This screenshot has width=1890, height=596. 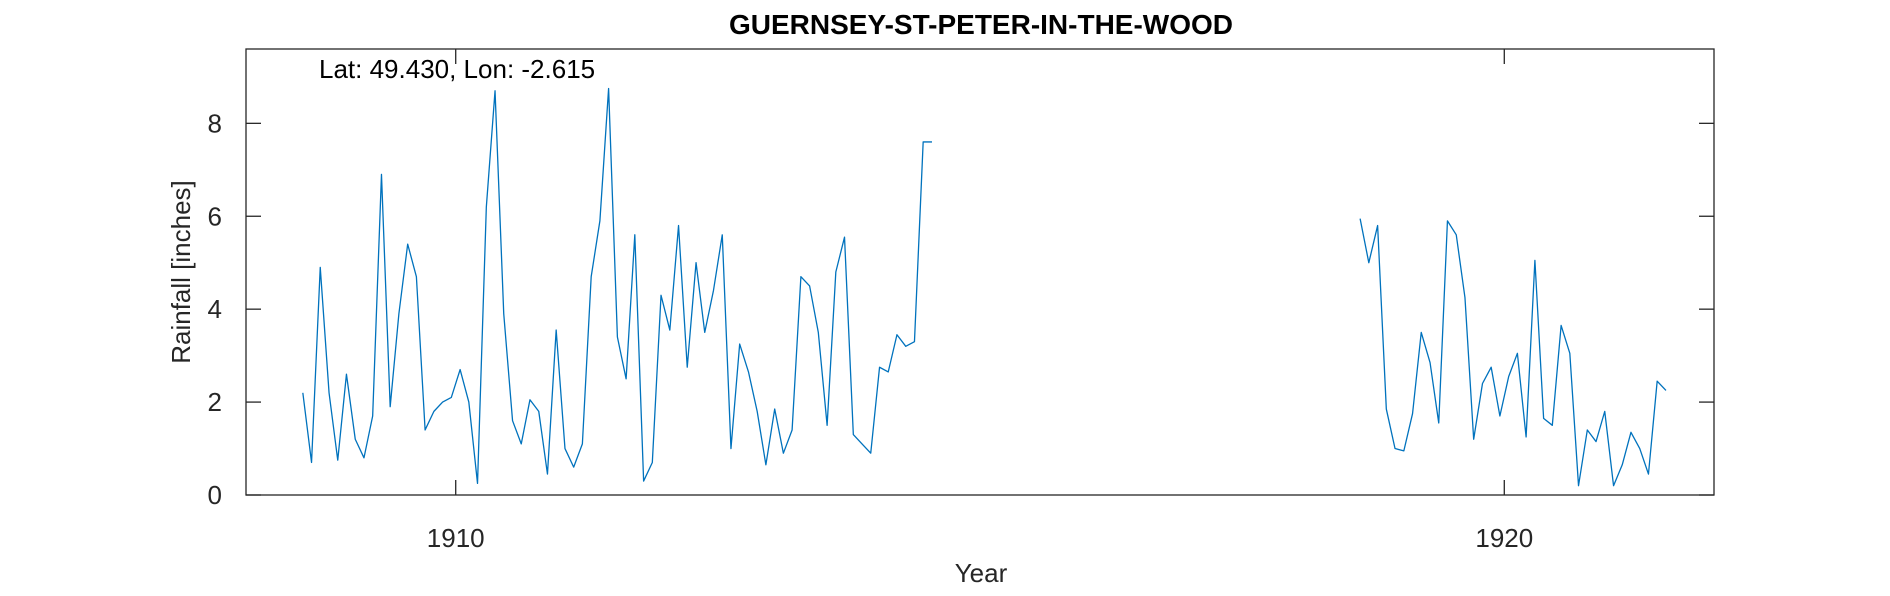 What do you see at coordinates (215, 402) in the screenshot?
I see `y-tick-label: 2` at bounding box center [215, 402].